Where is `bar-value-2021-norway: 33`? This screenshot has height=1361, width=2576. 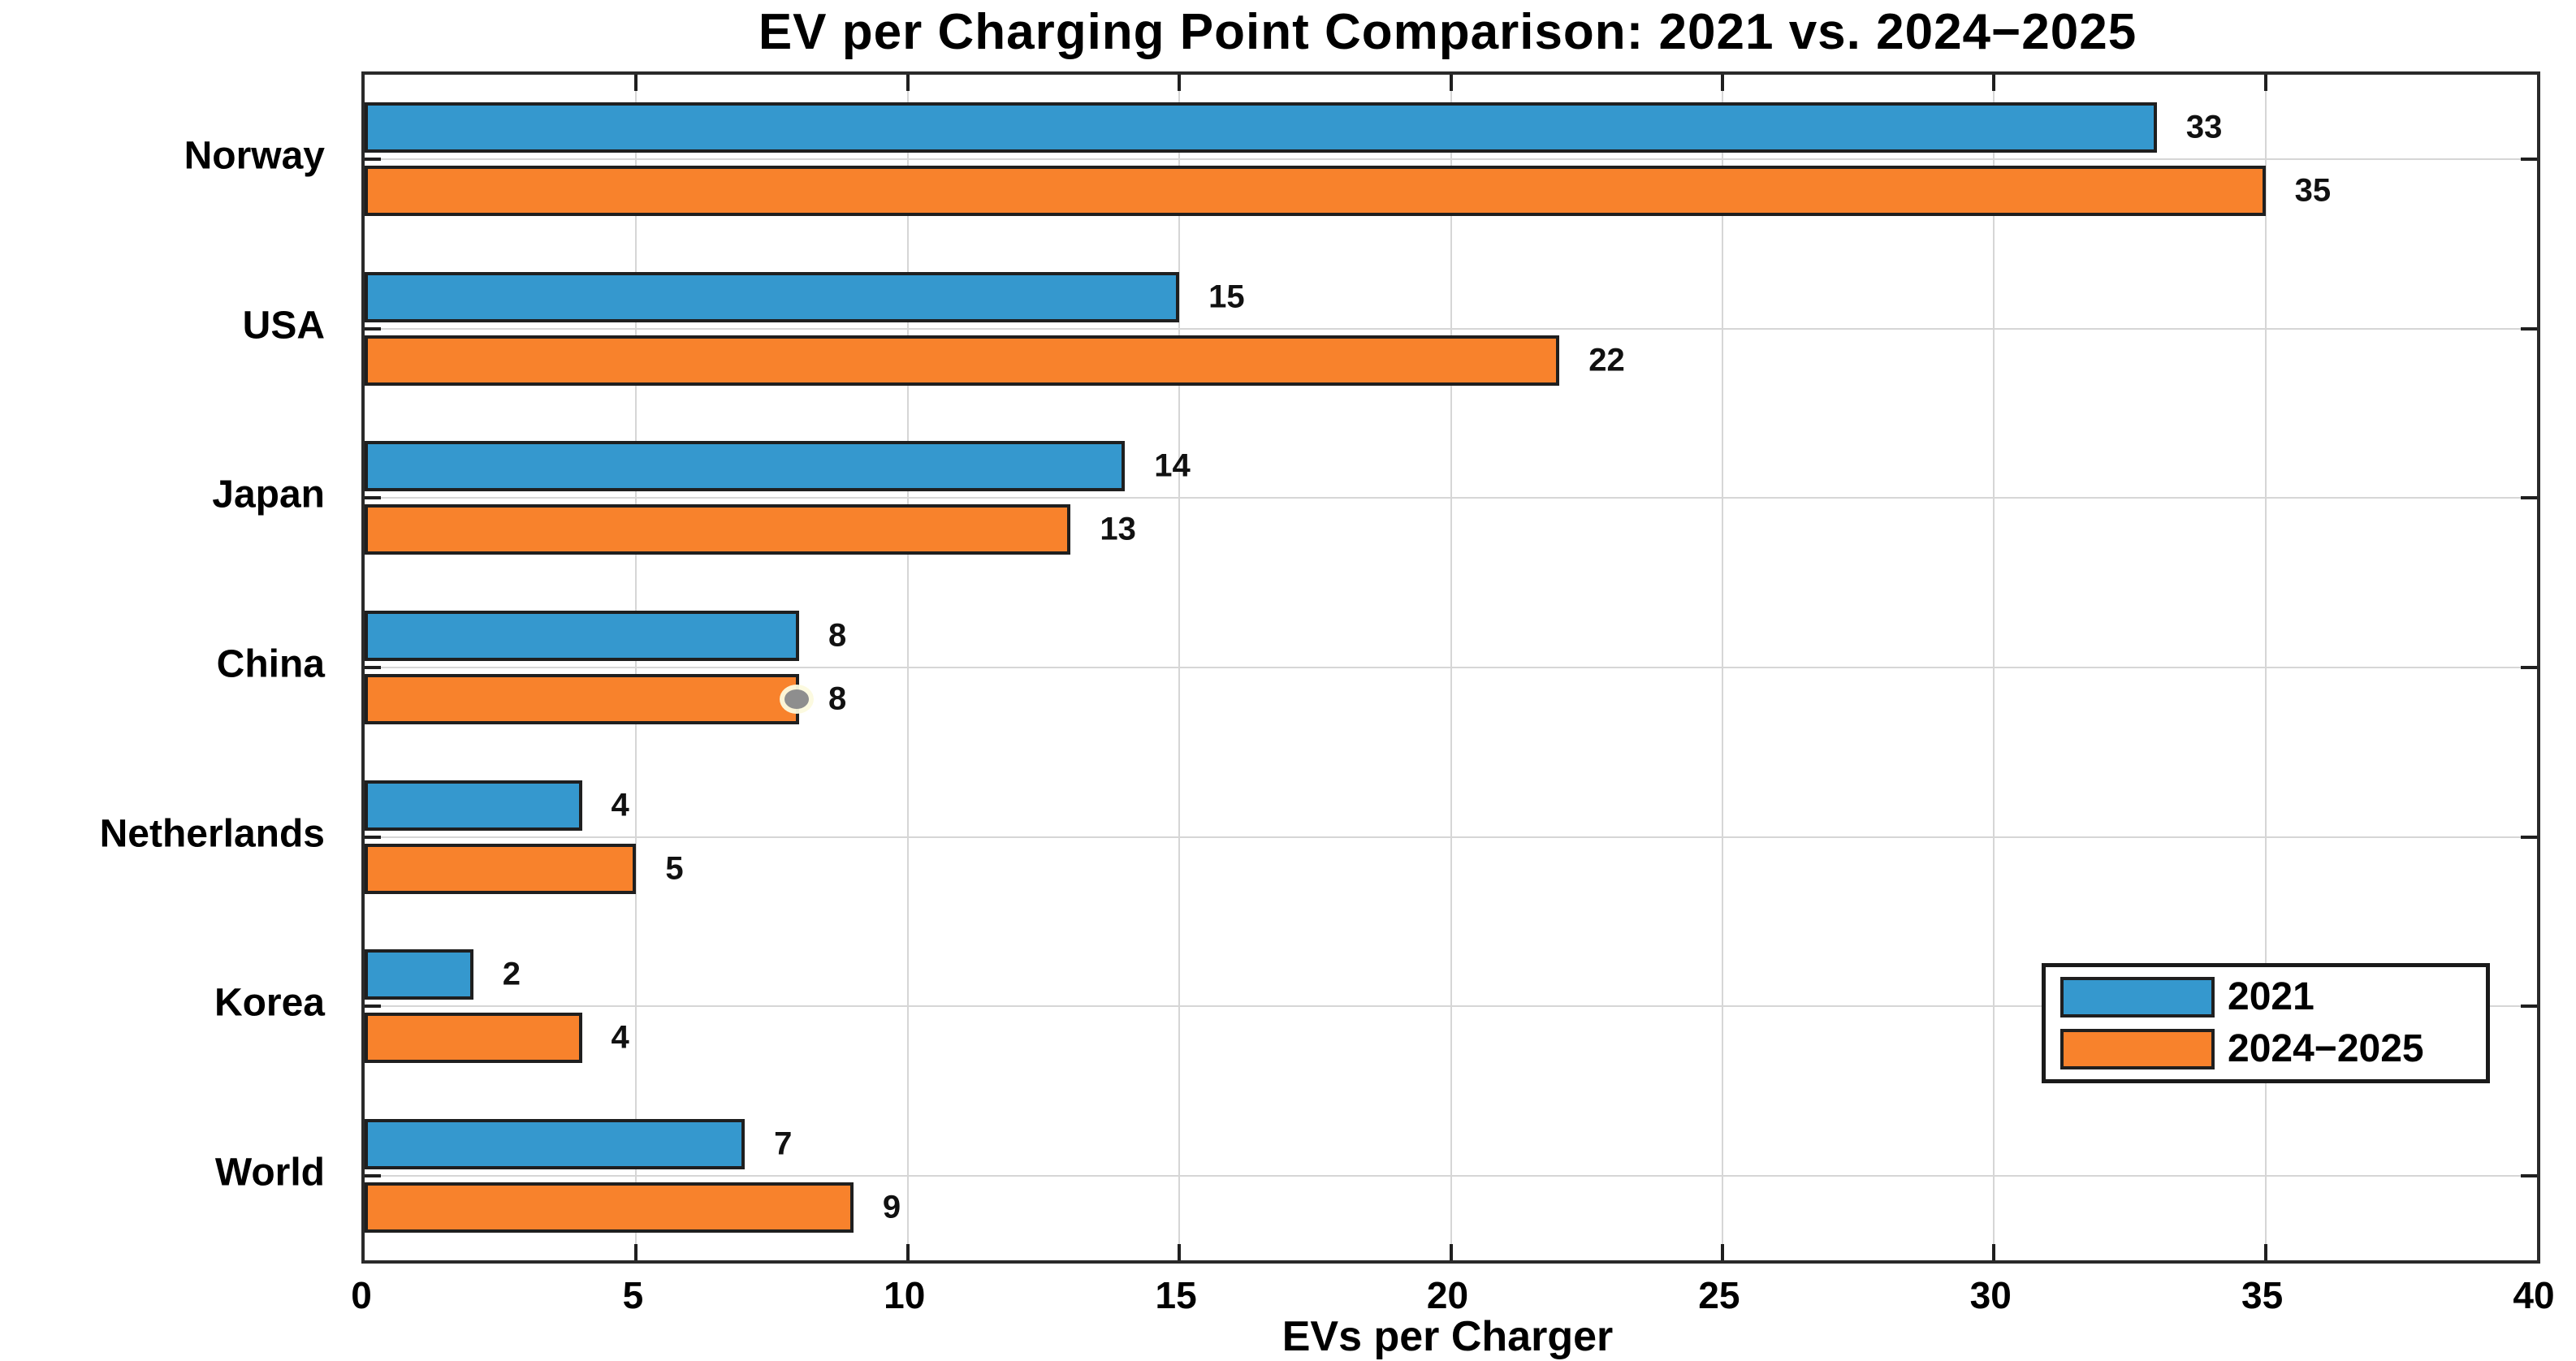
bar-value-2021-norway: 33 is located at coordinates (2204, 127).